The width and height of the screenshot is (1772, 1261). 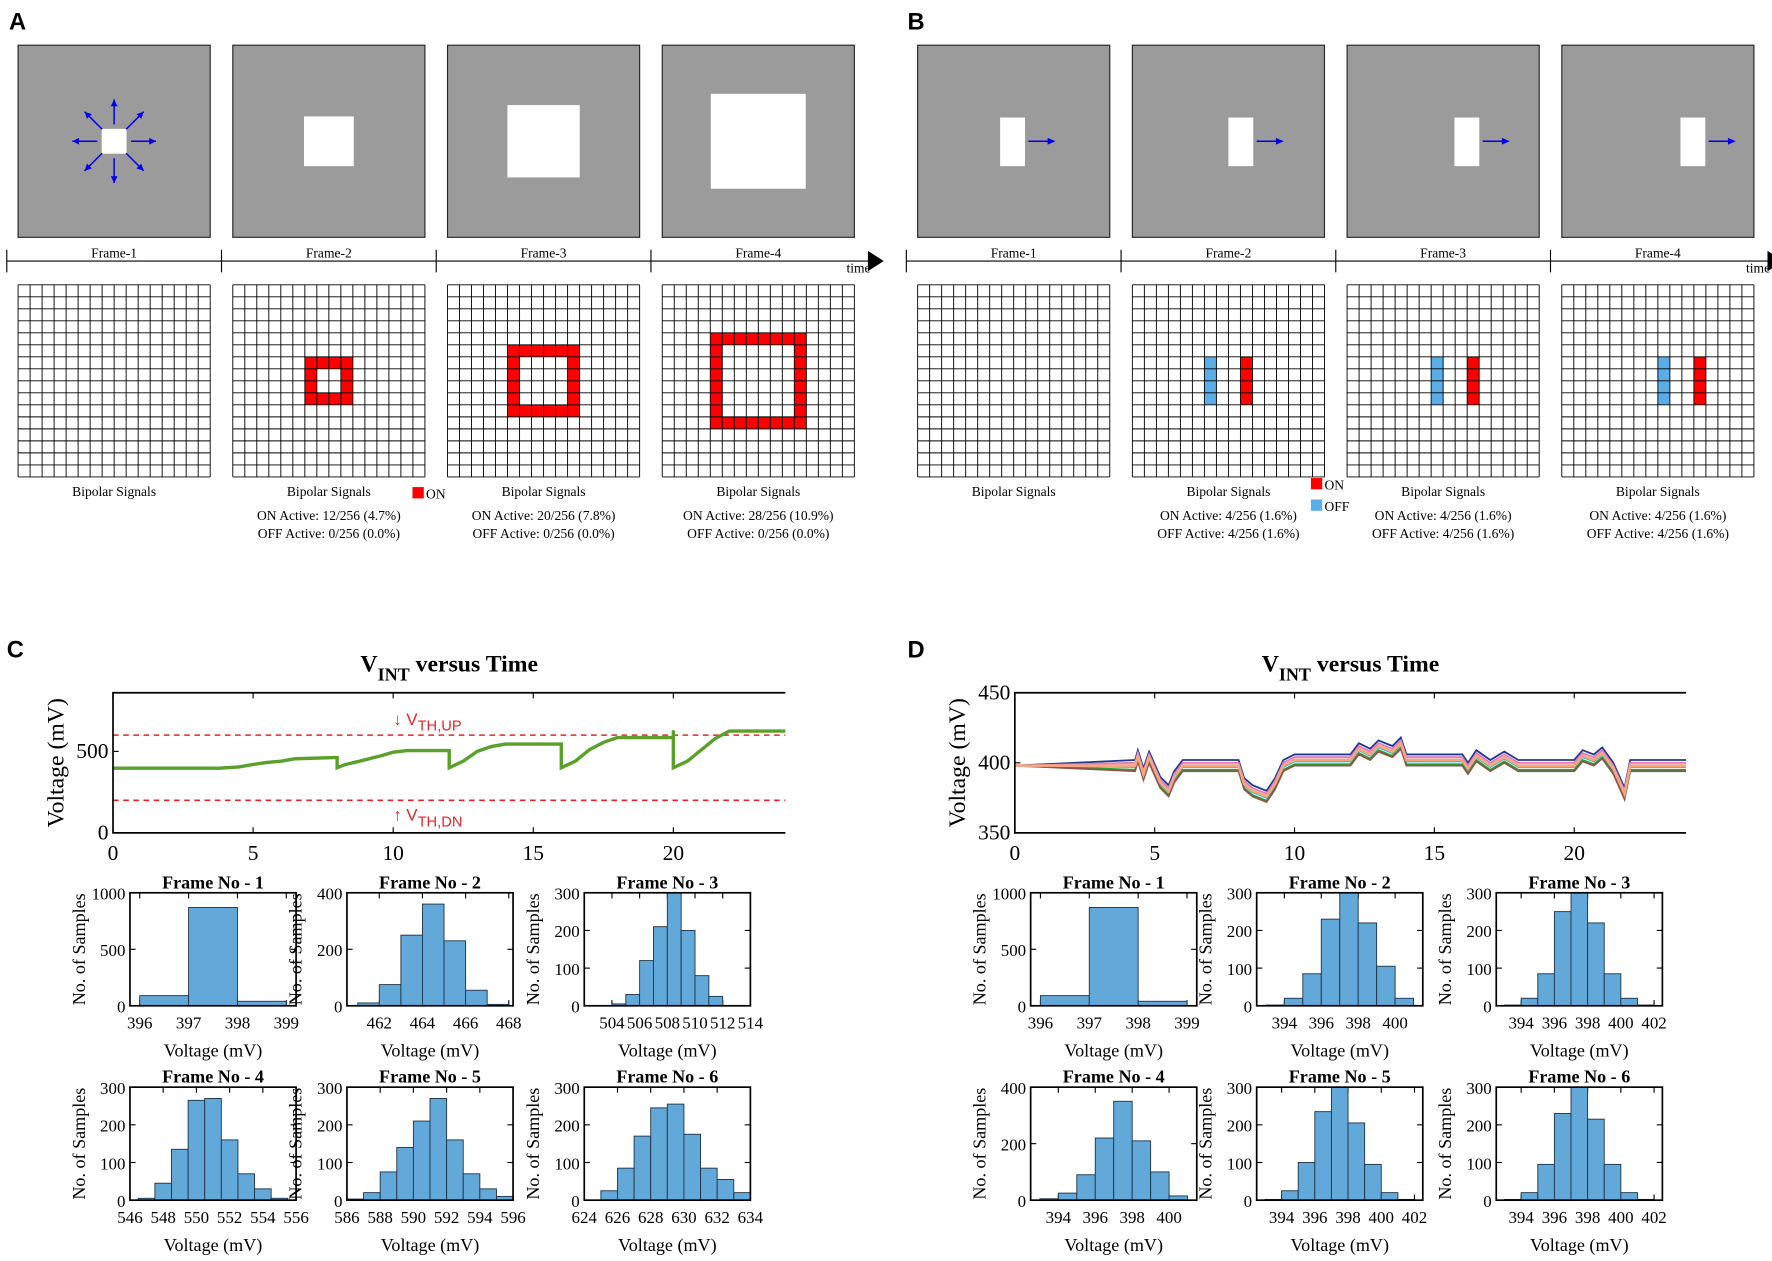 I want to click on stimulus-bar, so click(x=1693, y=142).